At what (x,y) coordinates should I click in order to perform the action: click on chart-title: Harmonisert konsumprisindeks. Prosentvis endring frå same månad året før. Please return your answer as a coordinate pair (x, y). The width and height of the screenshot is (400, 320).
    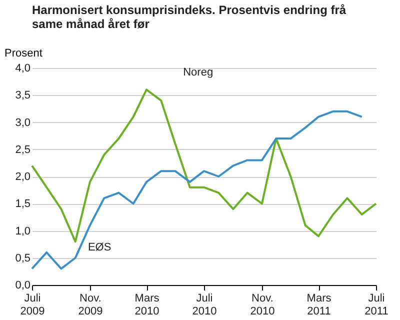
    Looking at the image, I should click on (189, 17).